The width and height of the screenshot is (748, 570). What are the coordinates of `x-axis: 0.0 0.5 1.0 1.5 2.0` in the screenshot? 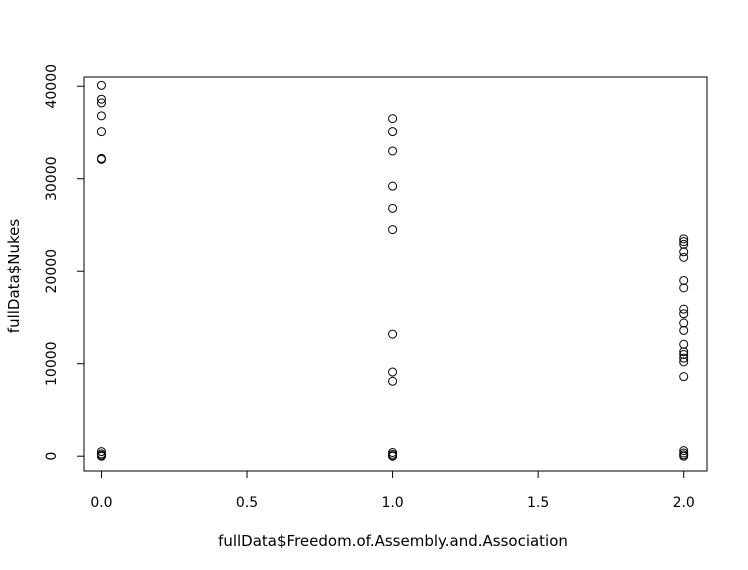 It's located at (392, 490).